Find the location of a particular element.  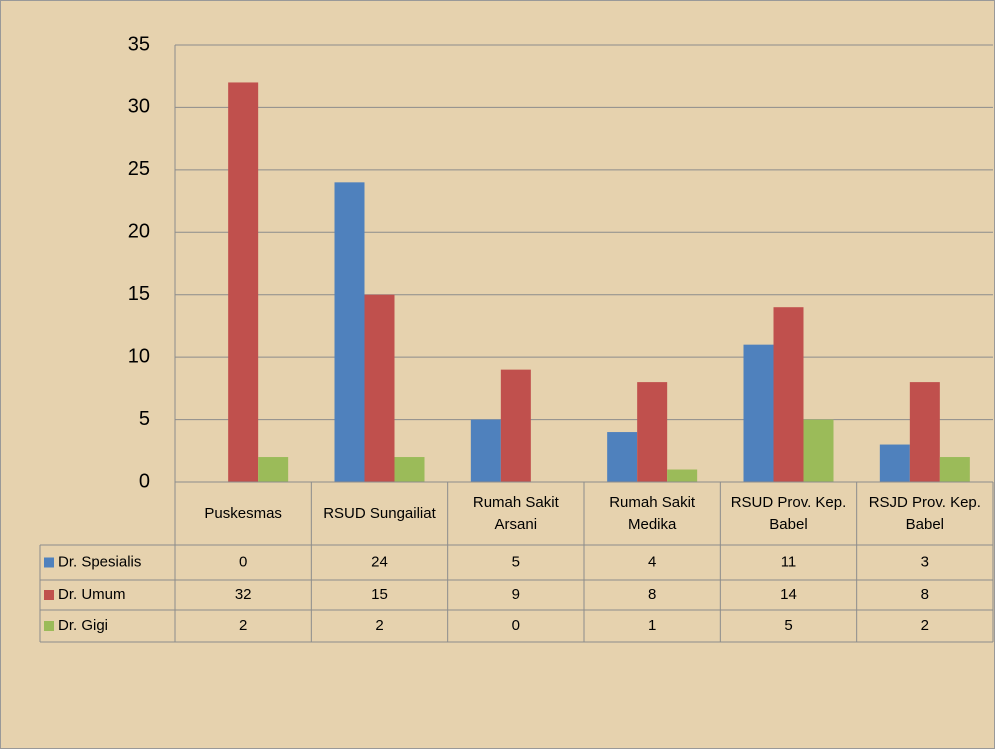

x-tick-label: Rumah Sakit Arsani is located at coordinates (515, 513).